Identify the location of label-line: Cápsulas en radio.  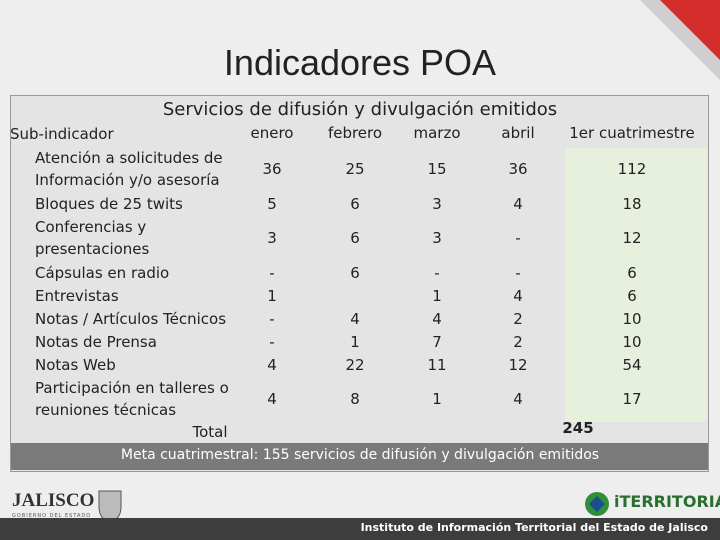
(102, 272).